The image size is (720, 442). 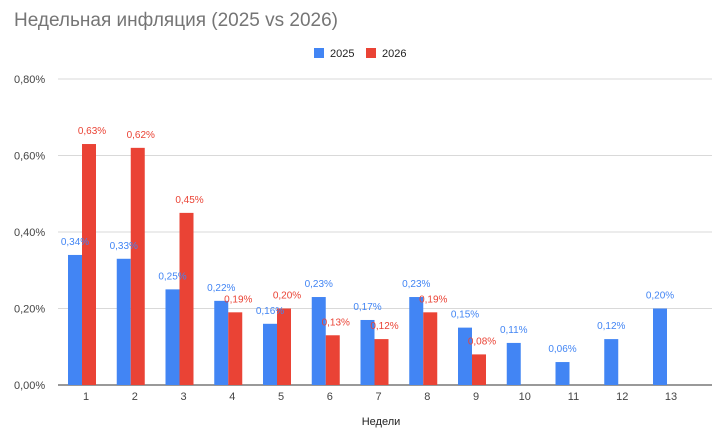 What do you see at coordinates (29, 386) in the screenshot?
I see `y-tick-label: 0,00%` at bounding box center [29, 386].